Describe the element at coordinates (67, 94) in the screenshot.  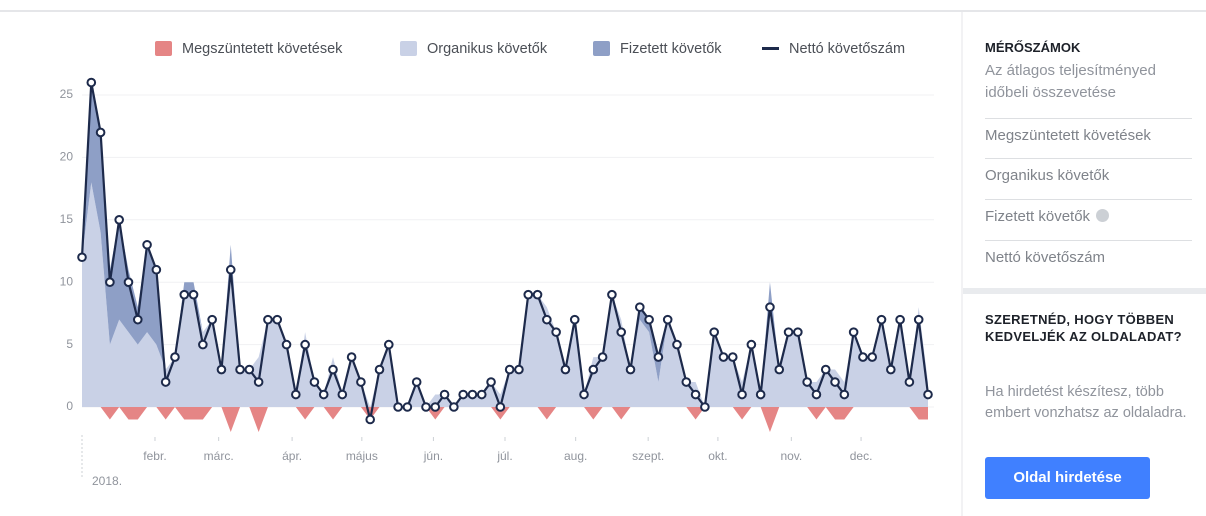
I see `y-tick-label: 25` at that location.